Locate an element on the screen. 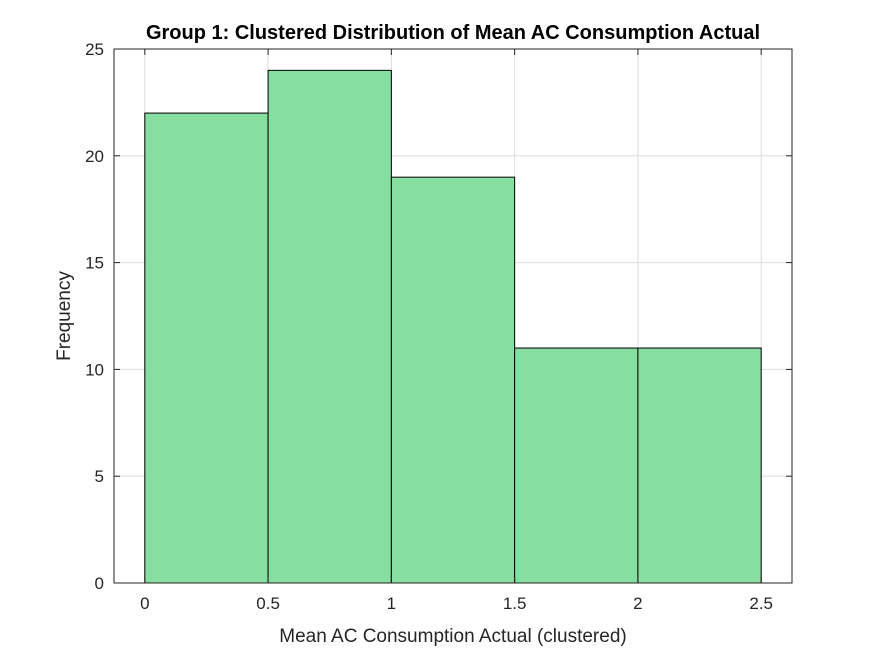  y-tick-label: 20 is located at coordinates (94, 156).